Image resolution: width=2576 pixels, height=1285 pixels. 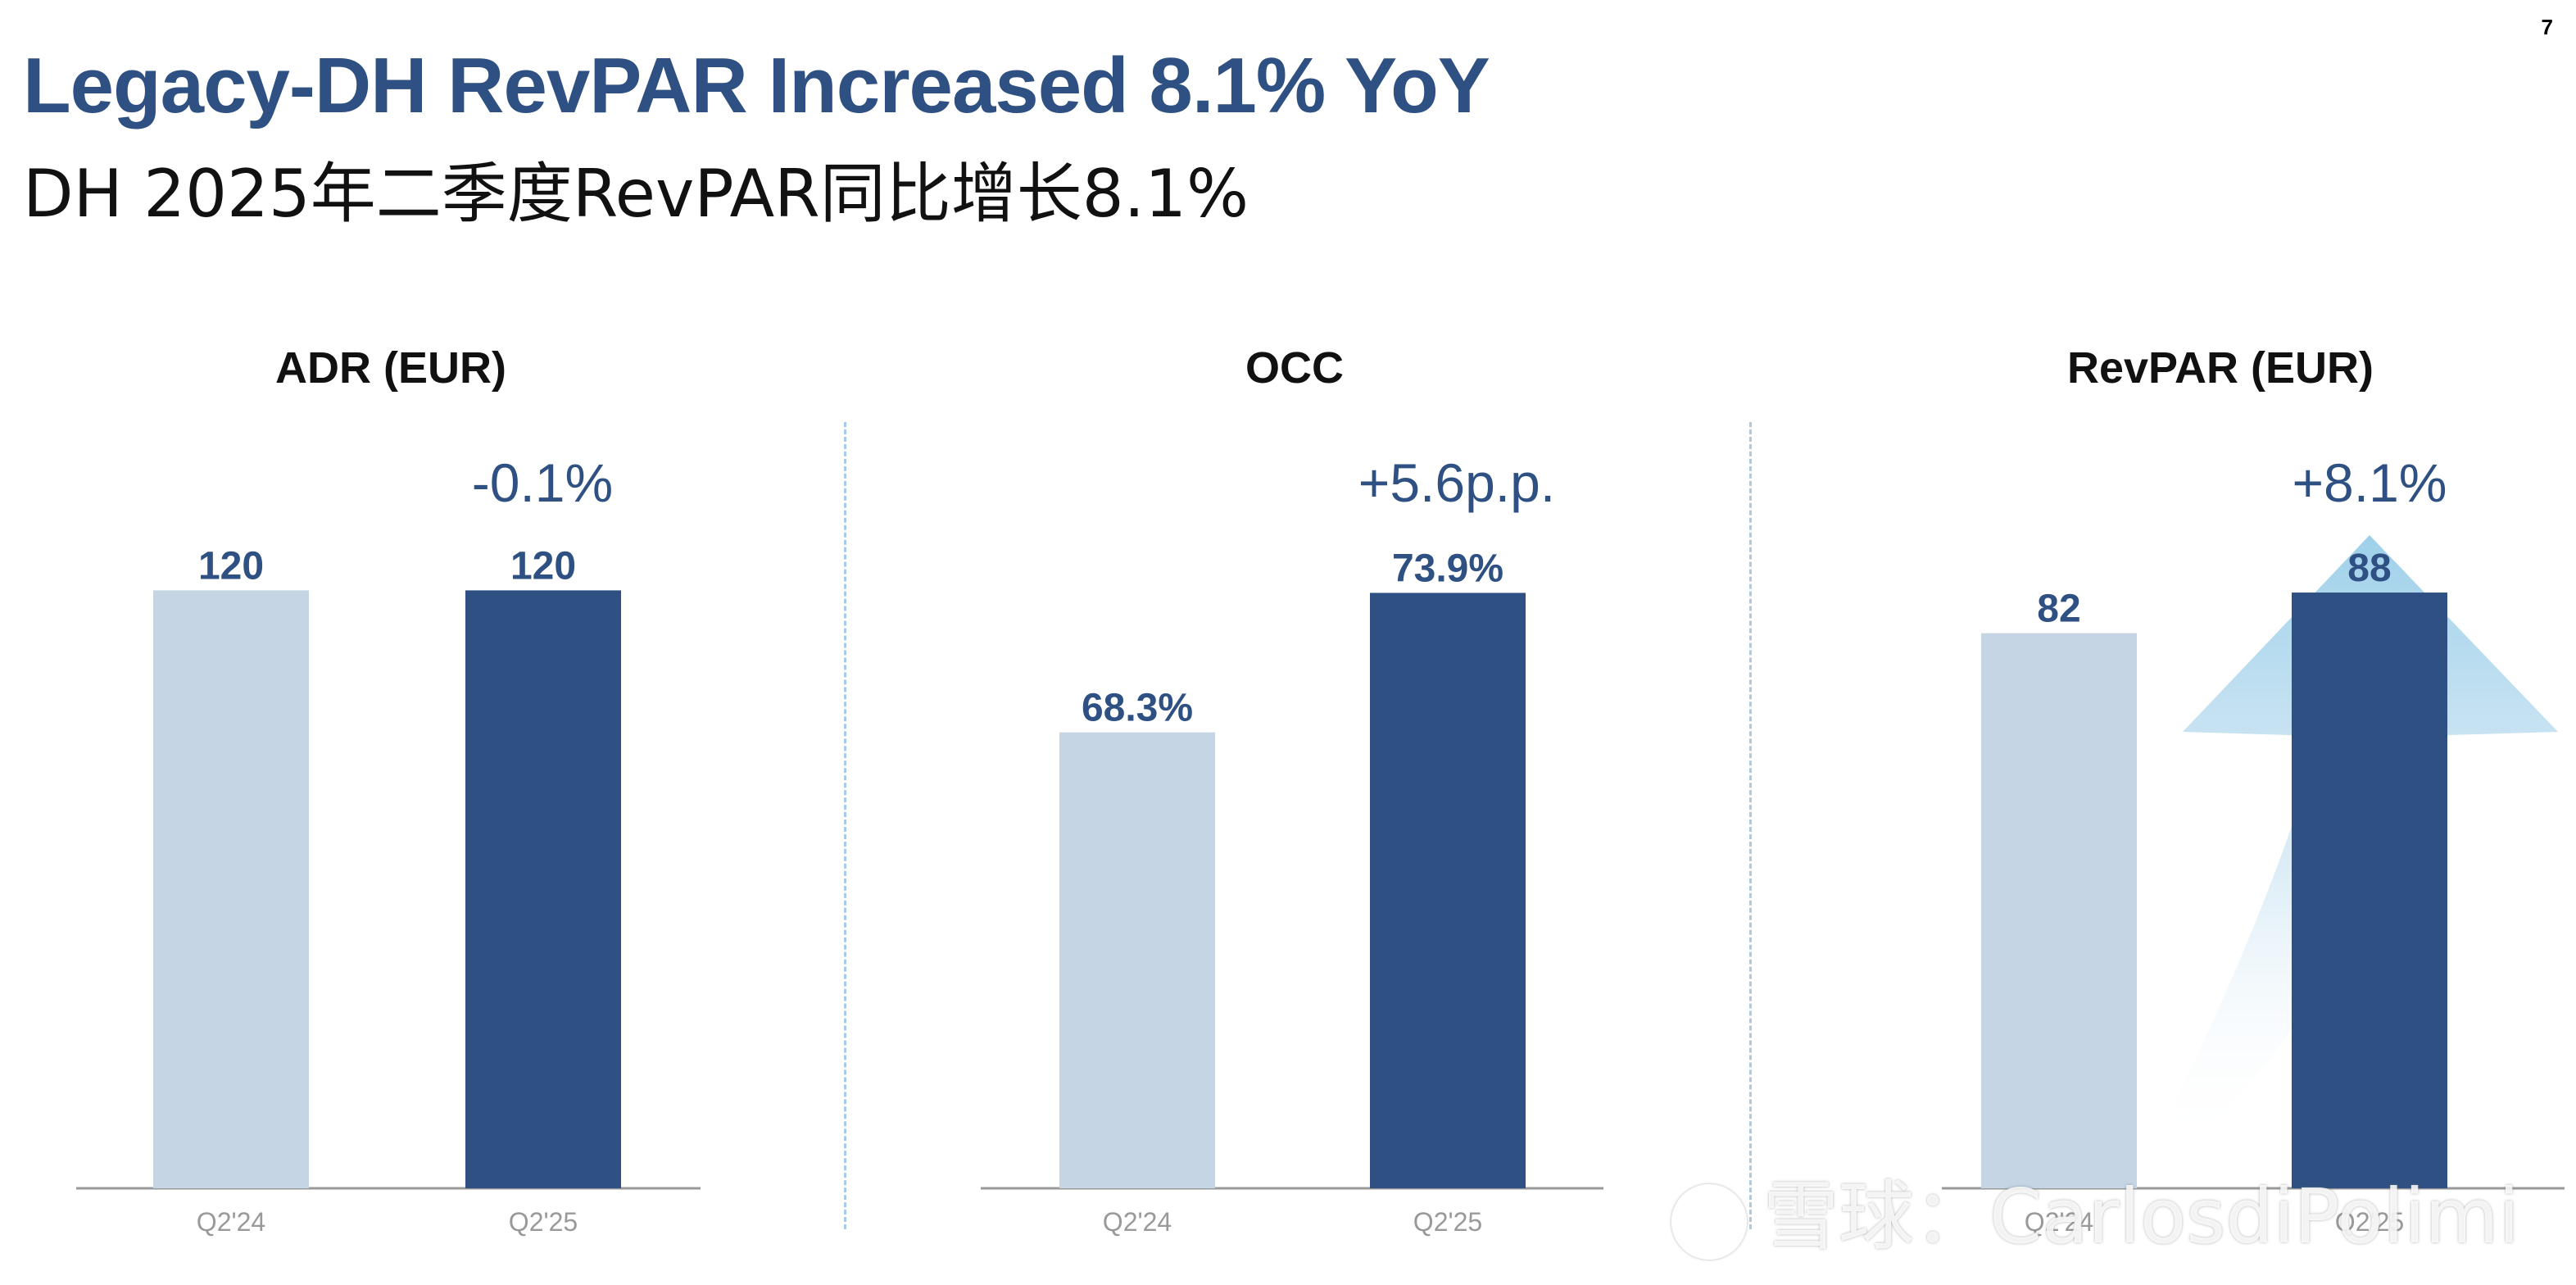 What do you see at coordinates (1456, 482) in the screenshot?
I see `change-label: +5.6p.p.` at bounding box center [1456, 482].